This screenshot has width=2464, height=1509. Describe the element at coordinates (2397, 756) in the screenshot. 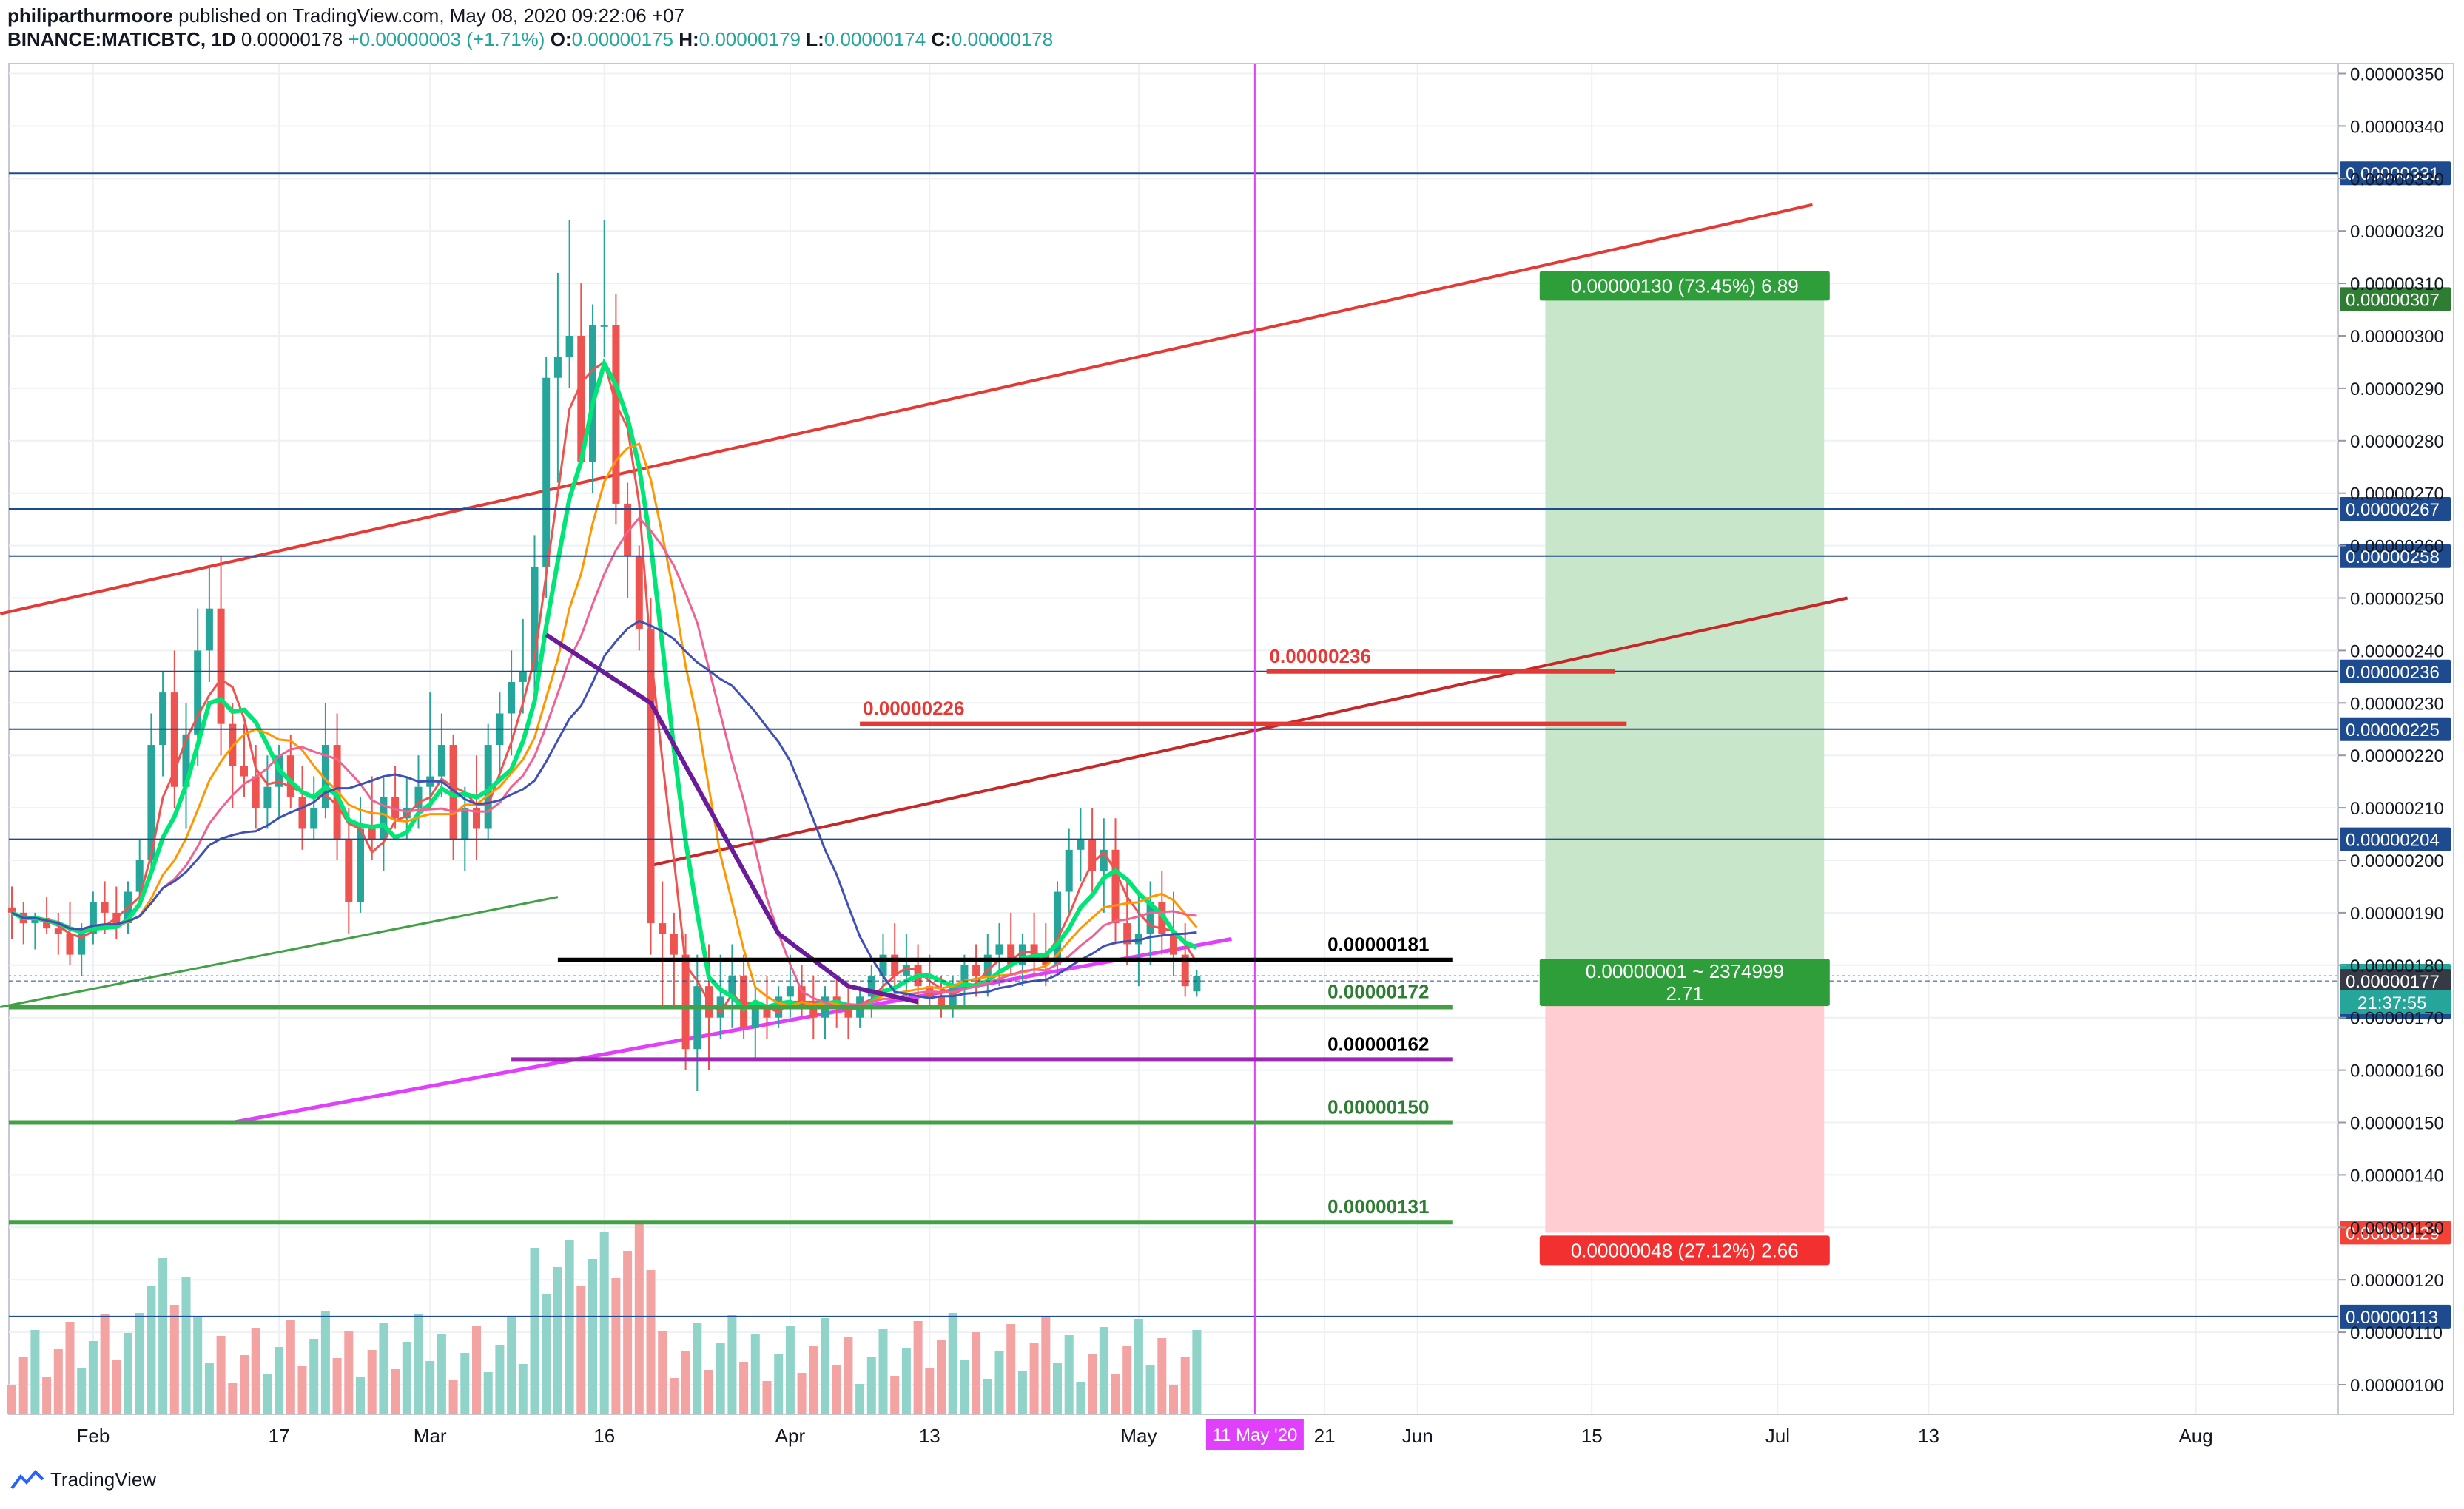

I see `price-tick-label: 0.00000220` at that location.